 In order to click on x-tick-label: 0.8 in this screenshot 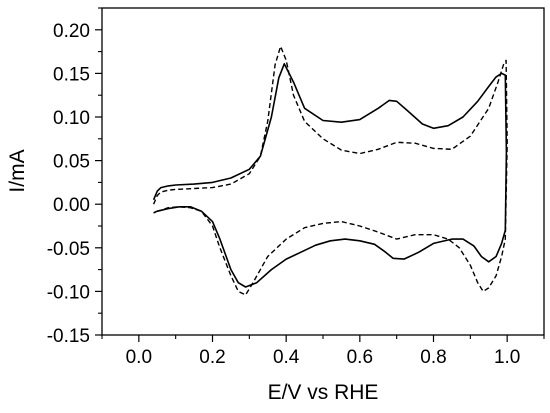, I will do `click(433, 357)`.